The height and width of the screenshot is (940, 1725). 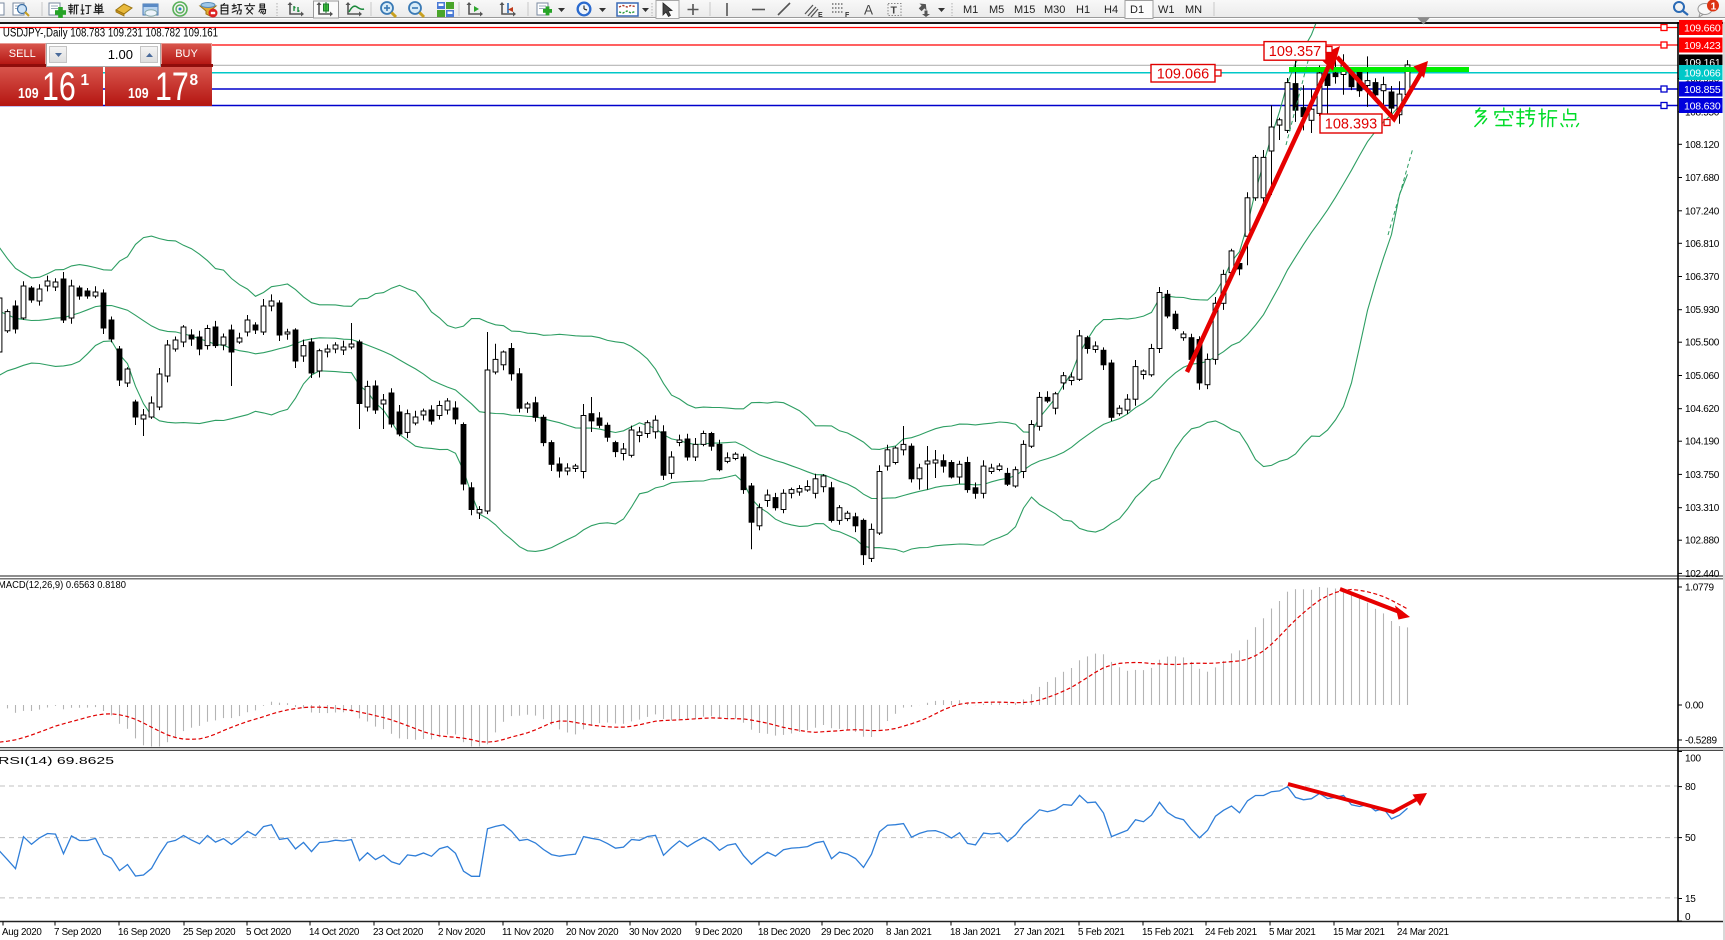 I want to click on svg-text: MN, so click(x=1193, y=10).